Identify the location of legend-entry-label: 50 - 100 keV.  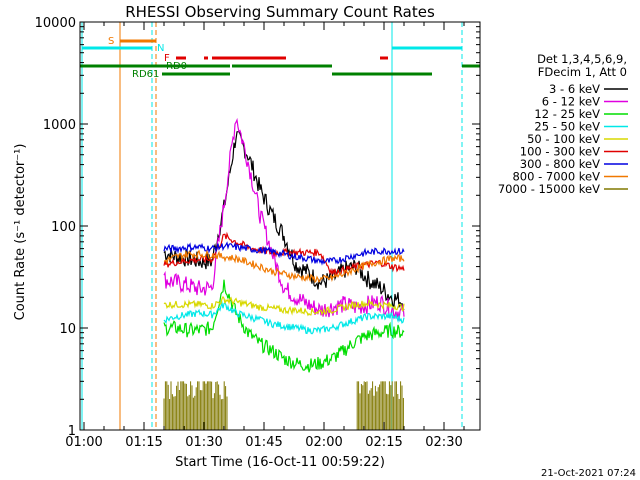
(563, 139).